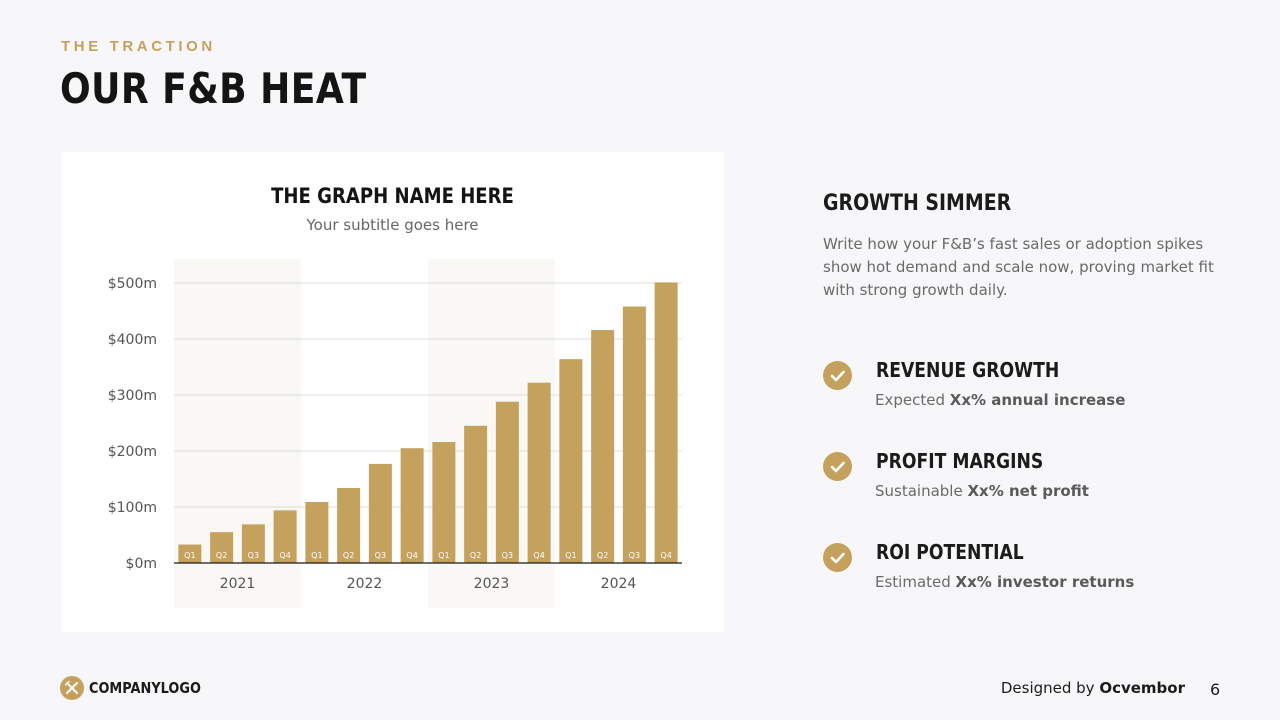  I want to click on x-group-label: 2022, so click(365, 584).